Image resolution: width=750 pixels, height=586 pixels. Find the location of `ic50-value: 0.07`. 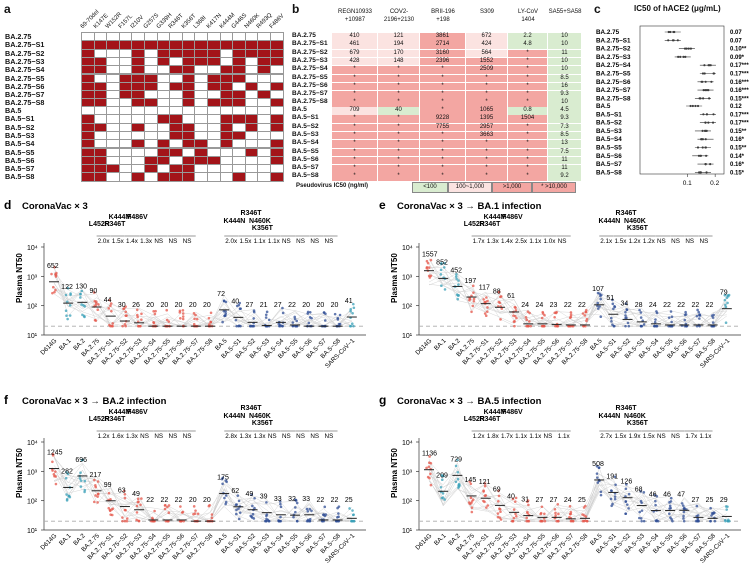

ic50-value: 0.07 is located at coordinates (736, 33).